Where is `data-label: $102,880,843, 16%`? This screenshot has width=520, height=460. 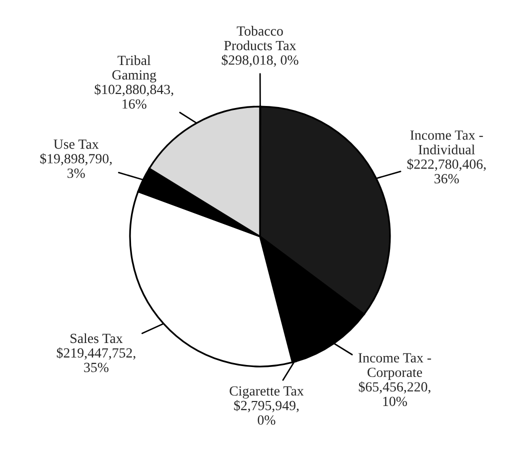 data-label: $102,880,843, 16% is located at coordinates (134, 96).